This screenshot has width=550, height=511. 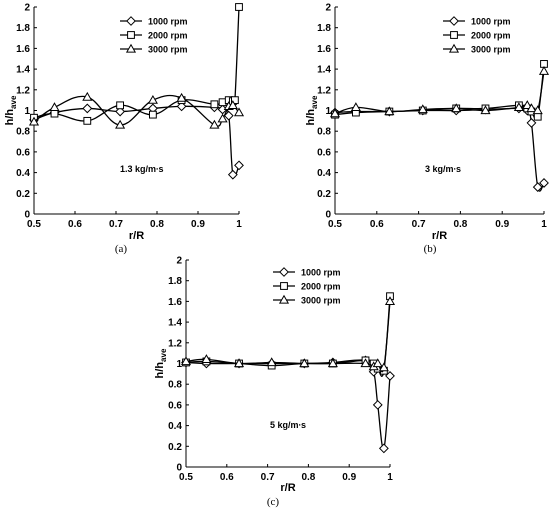 I want to click on series-line-3000-rpm, so click(x=440, y=93).